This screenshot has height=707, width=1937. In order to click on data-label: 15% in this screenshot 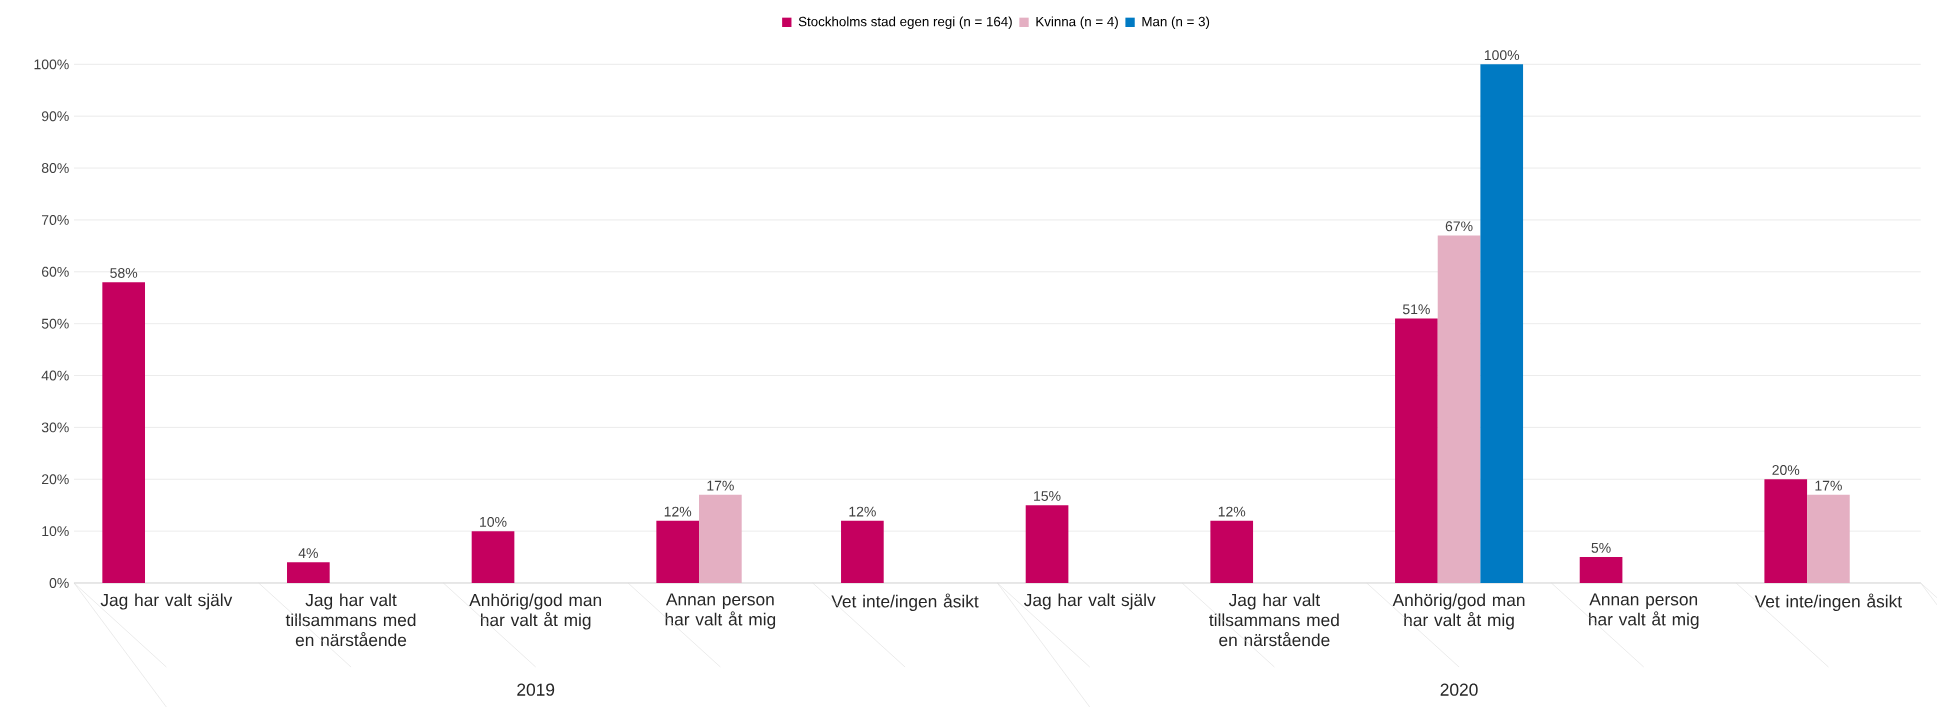, I will do `click(1047, 496)`.